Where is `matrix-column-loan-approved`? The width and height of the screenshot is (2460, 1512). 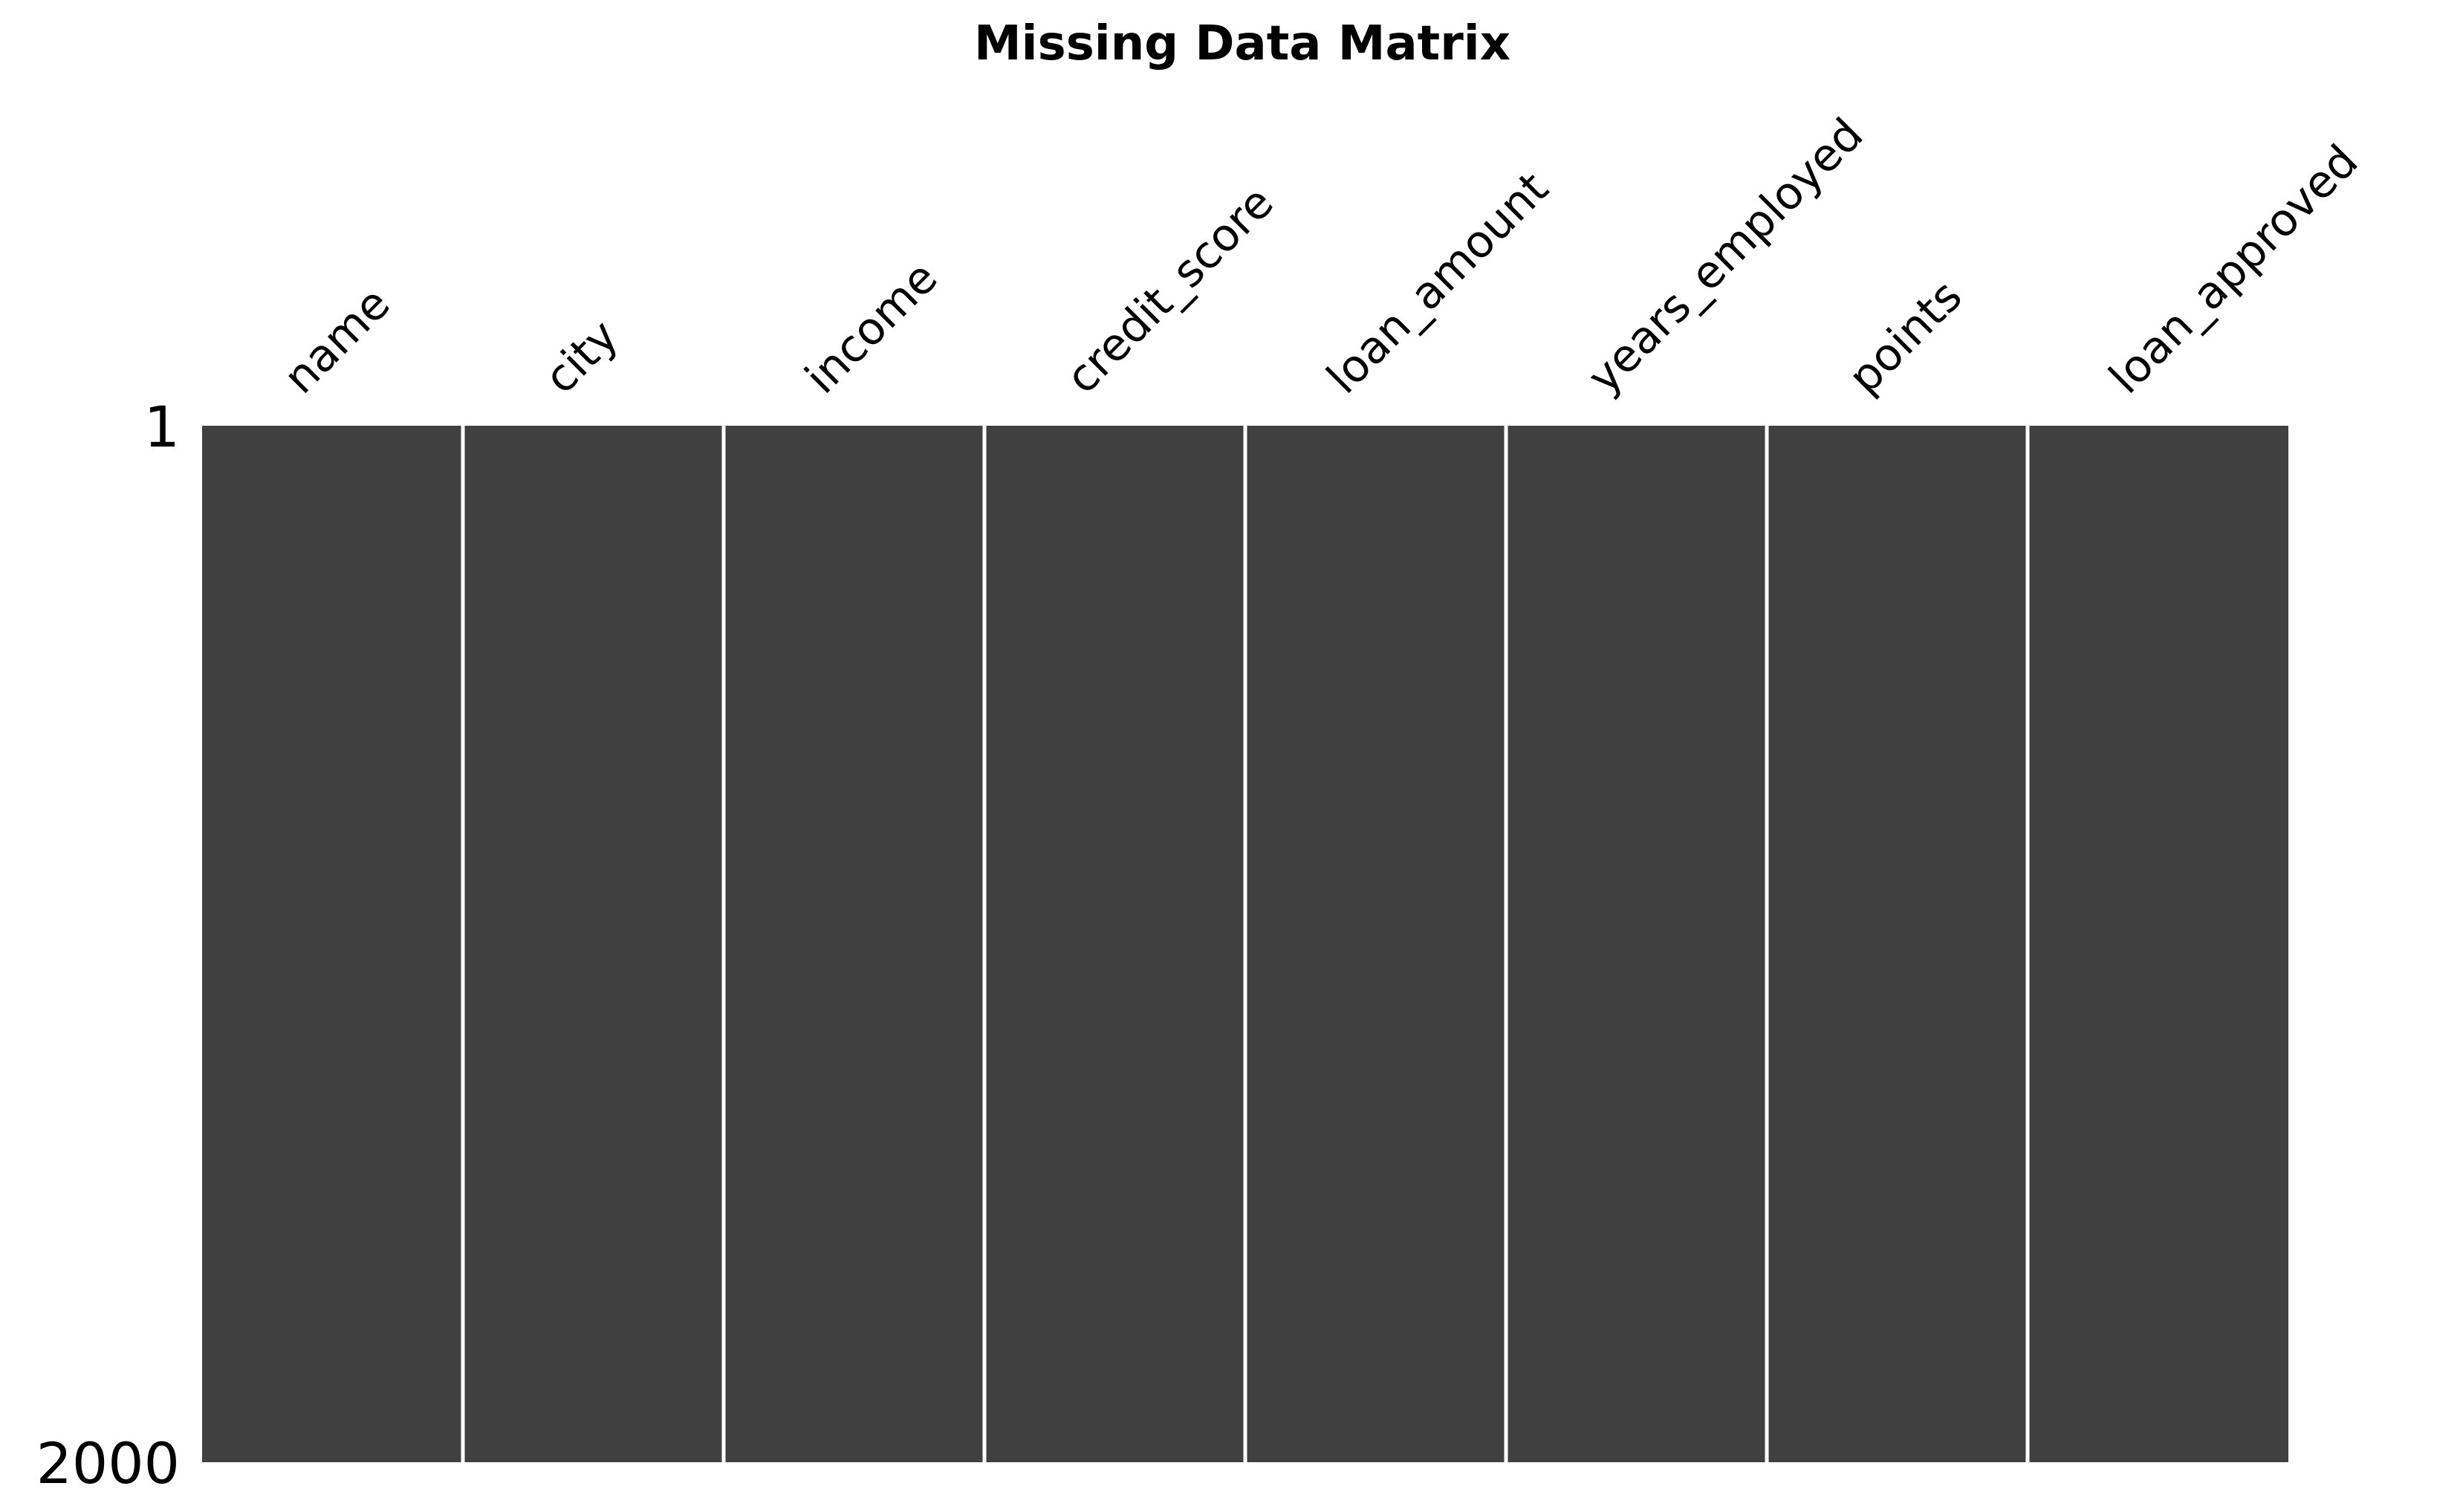 matrix-column-loan-approved is located at coordinates (2158, 944).